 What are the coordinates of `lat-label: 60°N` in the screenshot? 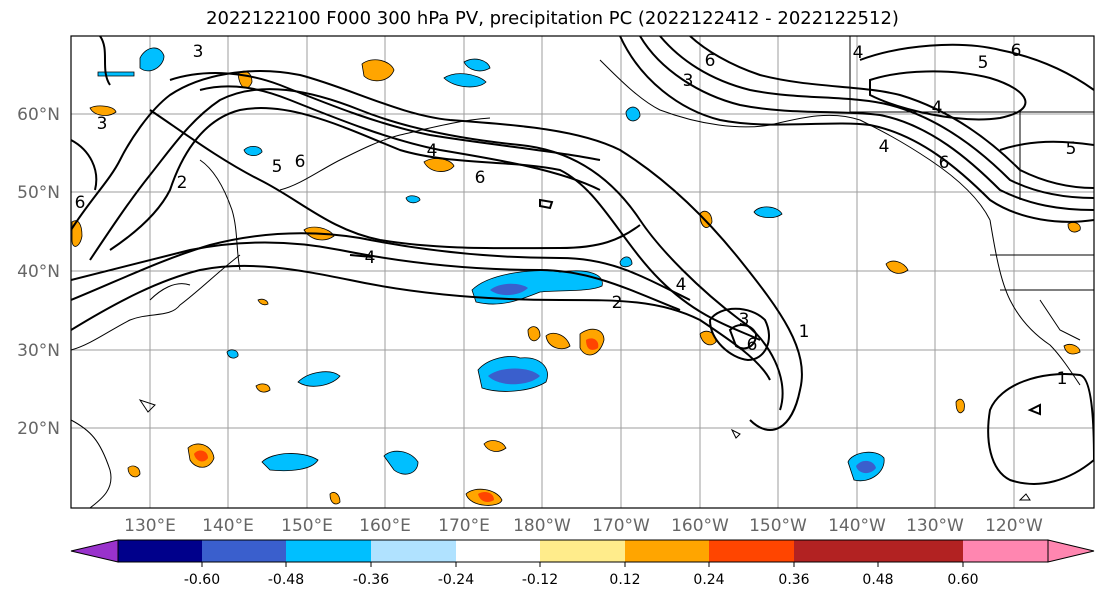 It's located at (38, 115).